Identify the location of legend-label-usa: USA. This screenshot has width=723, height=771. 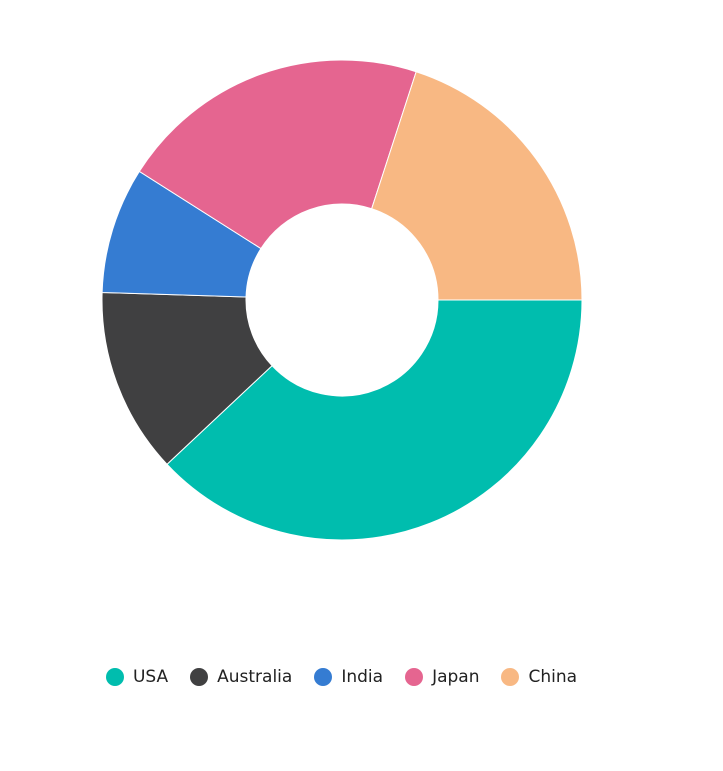
(150, 677).